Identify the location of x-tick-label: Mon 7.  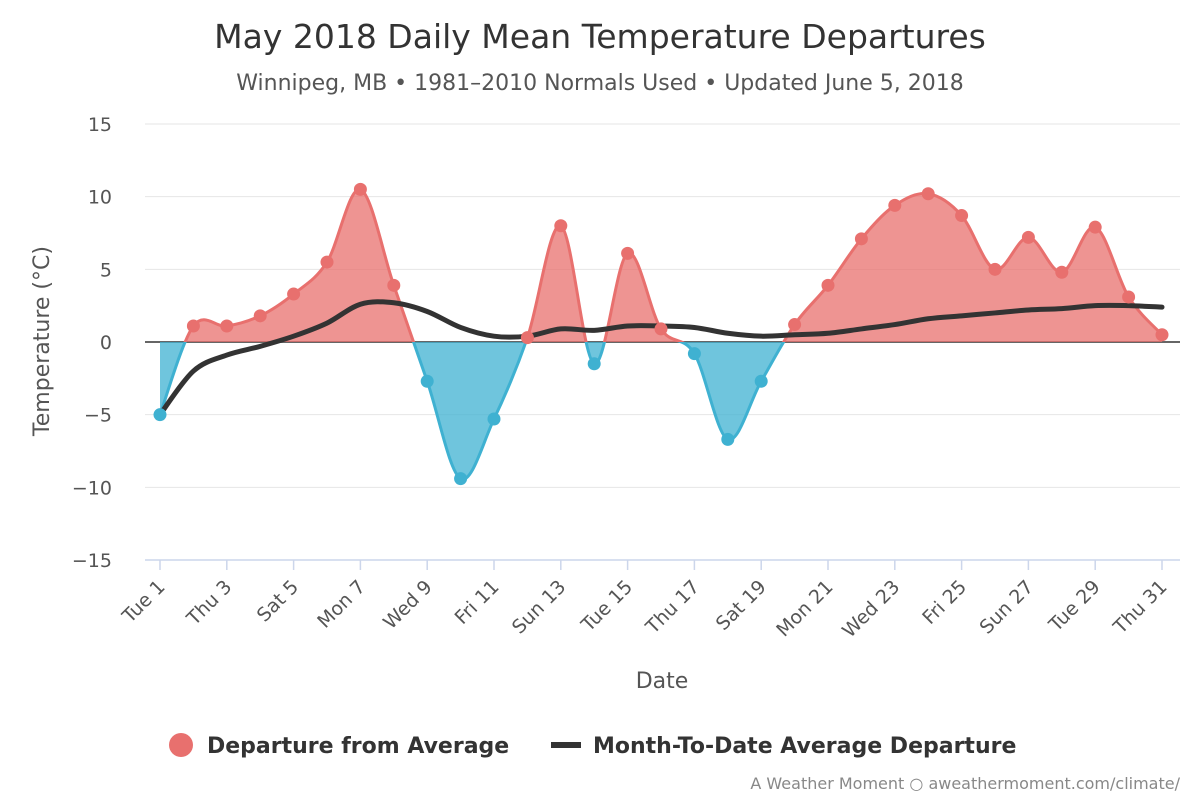
(341, 604).